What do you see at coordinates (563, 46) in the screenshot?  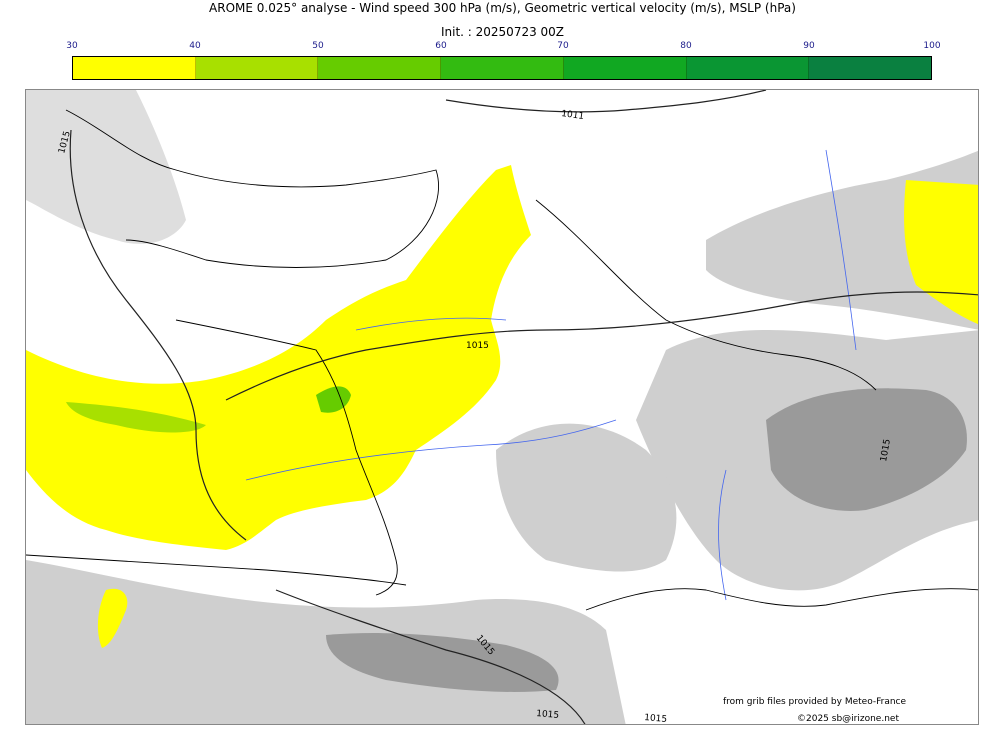 I see `colorbar-tick-70: 70` at bounding box center [563, 46].